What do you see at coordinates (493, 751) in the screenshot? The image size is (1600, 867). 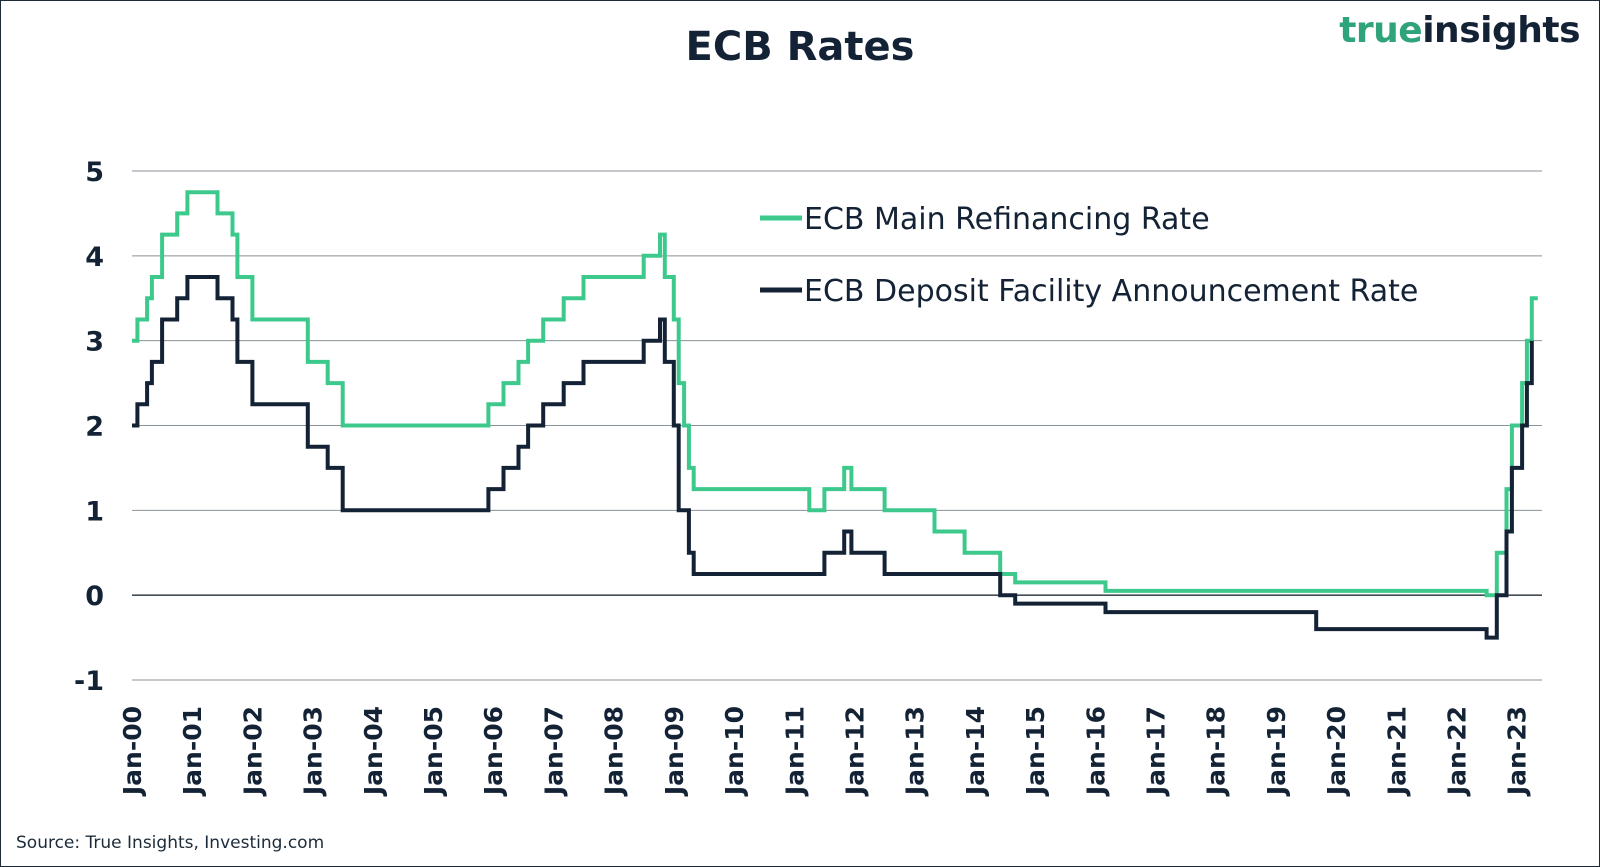 I see `x-tick-label: Jan-06` at bounding box center [493, 751].